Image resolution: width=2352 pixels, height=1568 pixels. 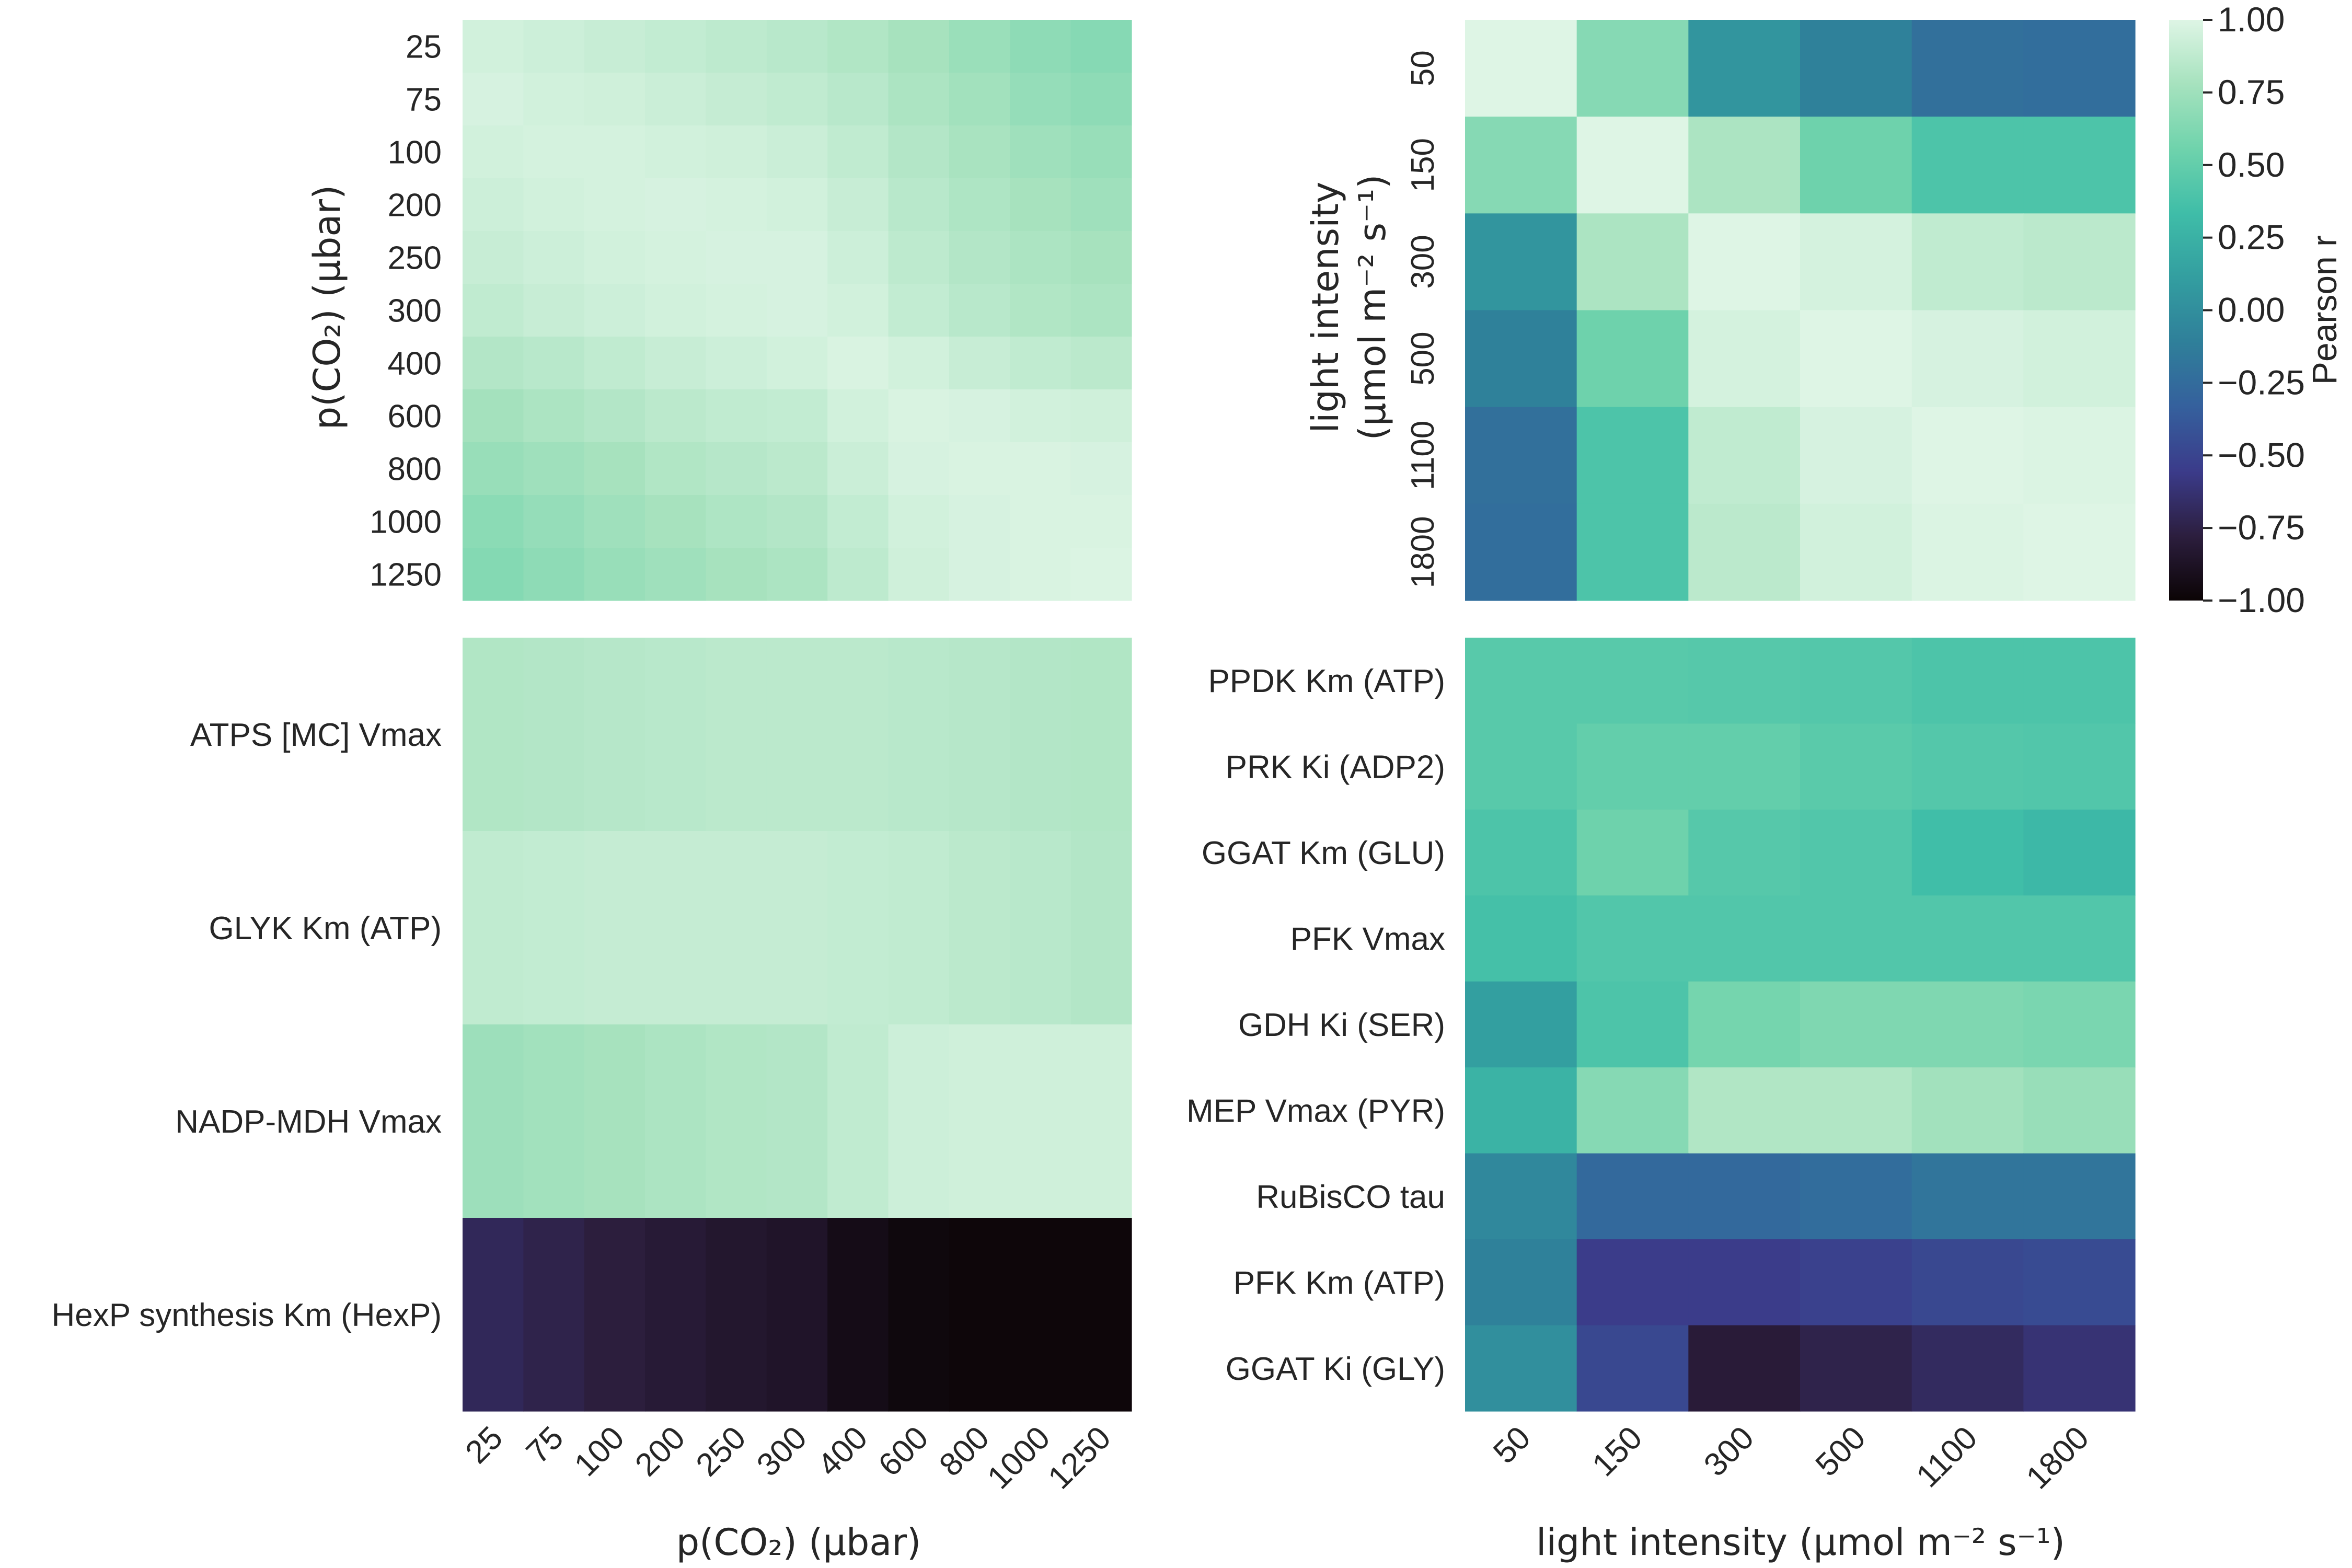 What do you see at coordinates (316, 735) in the screenshot?
I see `y-tick-label: ATPS [MC] Vmax` at bounding box center [316, 735].